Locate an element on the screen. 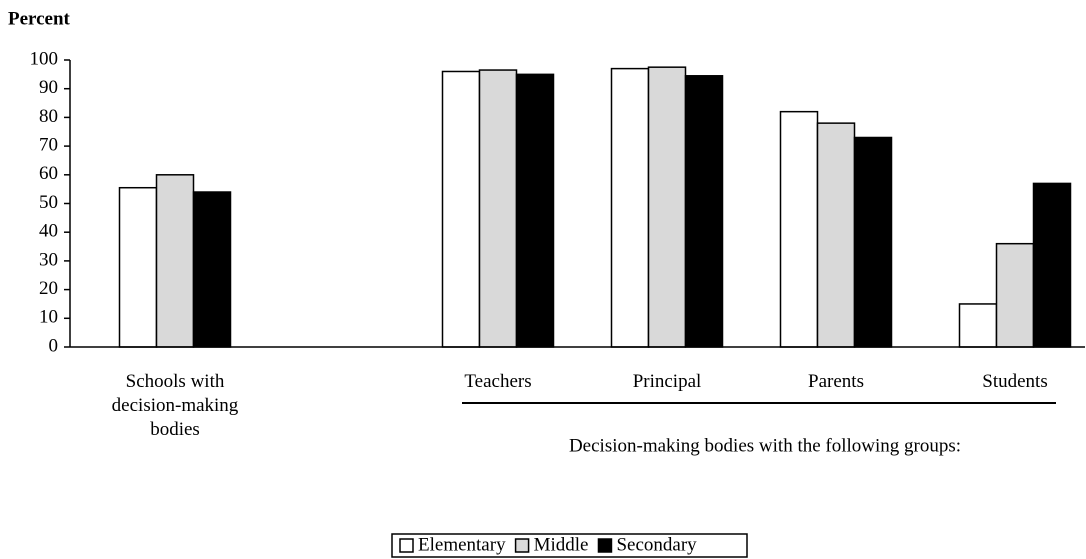 This screenshot has width=1086, height=559. y-tick-label: 40 is located at coordinates (48, 231).